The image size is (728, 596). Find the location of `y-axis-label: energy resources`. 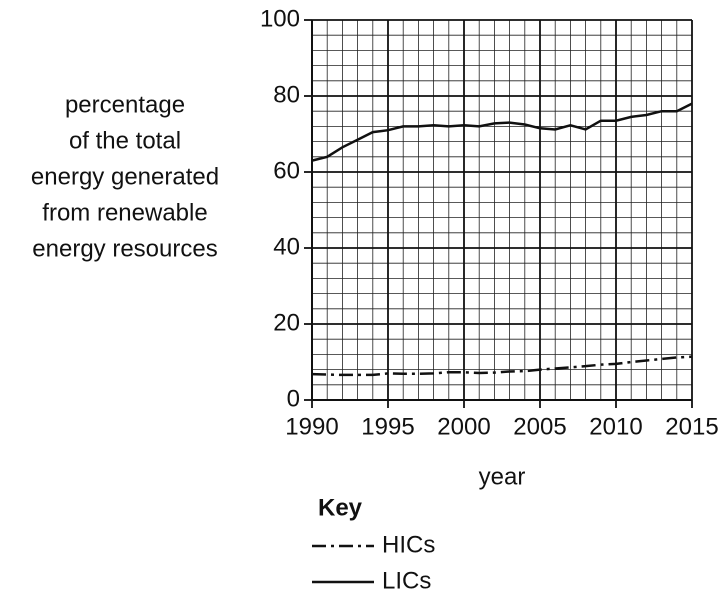

y-axis-label: energy resources is located at coordinates (124, 248).